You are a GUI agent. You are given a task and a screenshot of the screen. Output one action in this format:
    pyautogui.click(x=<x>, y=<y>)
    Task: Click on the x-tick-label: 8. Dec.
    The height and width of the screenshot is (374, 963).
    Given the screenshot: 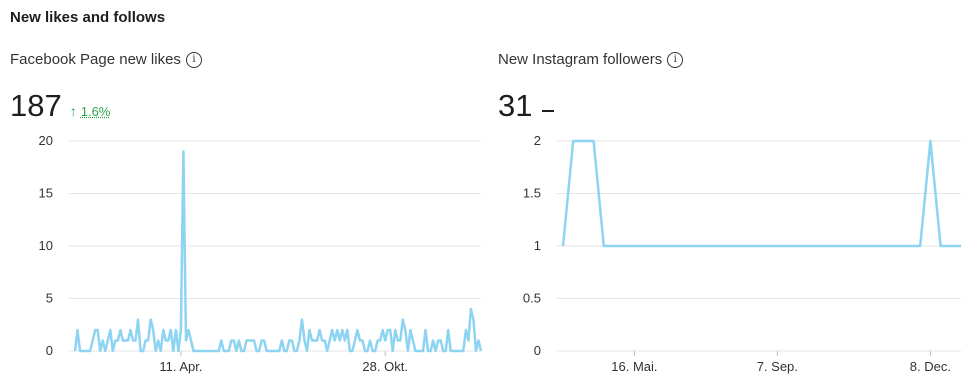 What is the action you would take?
    pyautogui.click(x=930, y=366)
    